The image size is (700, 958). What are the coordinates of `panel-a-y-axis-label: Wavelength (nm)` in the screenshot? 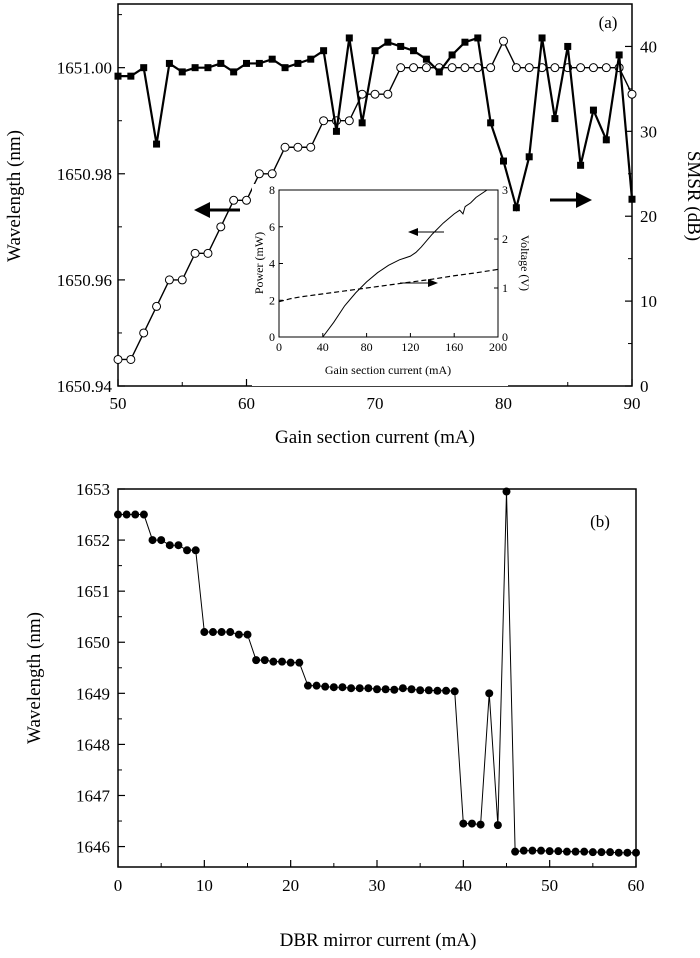 It's located at (14, 196).